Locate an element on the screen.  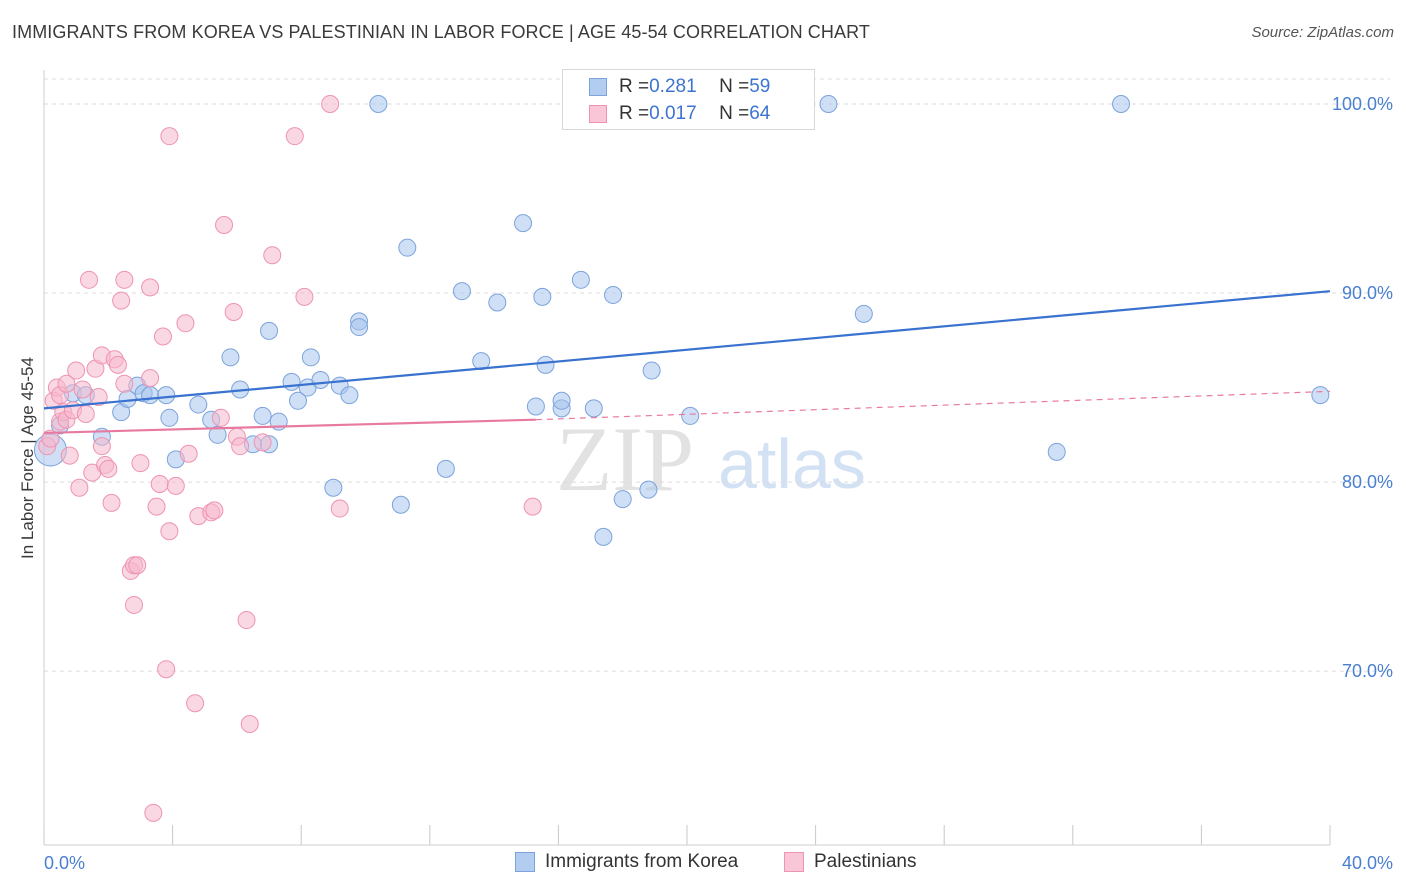
x-ticks is located at coordinates (687, 835).